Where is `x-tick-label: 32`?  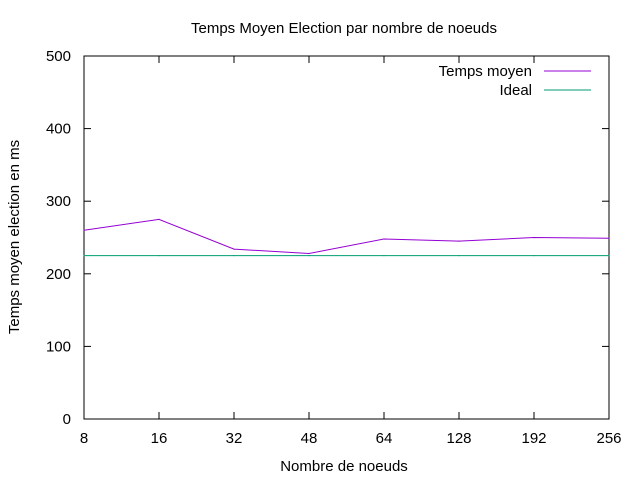 x-tick-label: 32 is located at coordinates (234, 438).